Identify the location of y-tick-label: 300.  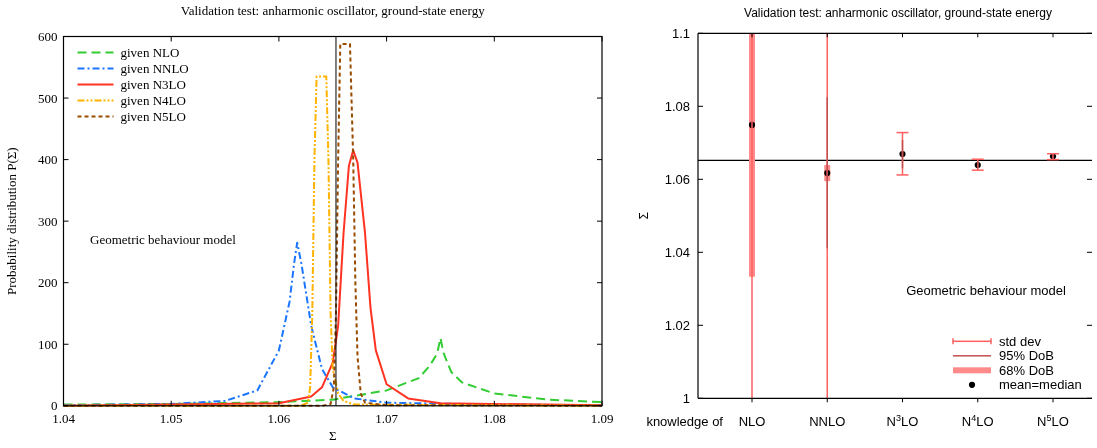
(48, 221).